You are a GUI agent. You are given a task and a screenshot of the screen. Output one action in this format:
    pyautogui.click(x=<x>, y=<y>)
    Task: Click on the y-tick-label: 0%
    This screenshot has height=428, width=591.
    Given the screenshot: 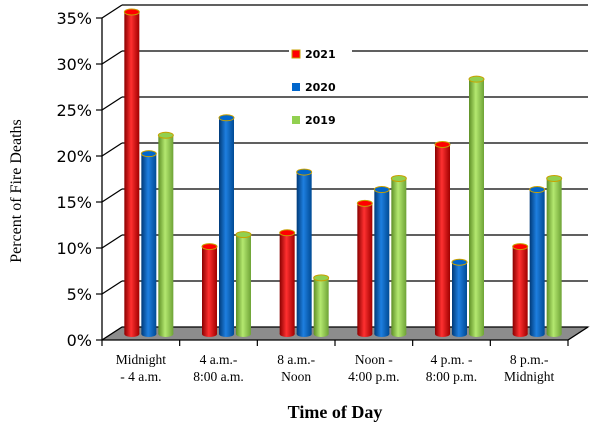 What is the action you would take?
    pyautogui.click(x=79, y=340)
    